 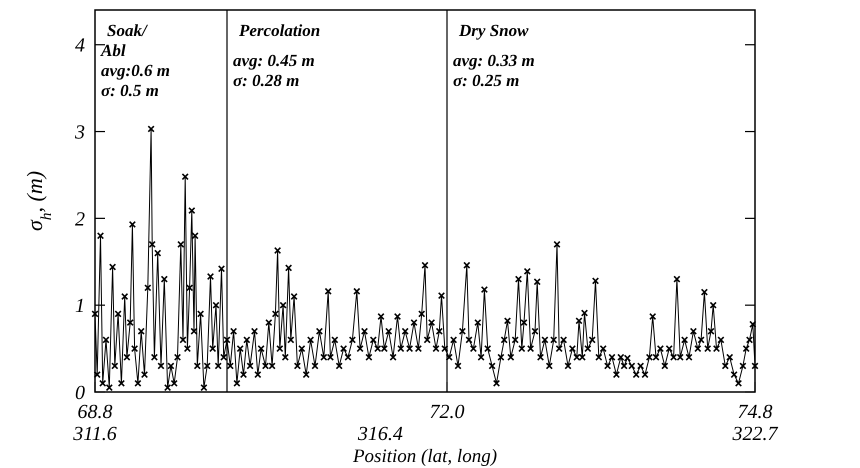 I want to click on y-tick-label: 1, so click(x=80, y=306).